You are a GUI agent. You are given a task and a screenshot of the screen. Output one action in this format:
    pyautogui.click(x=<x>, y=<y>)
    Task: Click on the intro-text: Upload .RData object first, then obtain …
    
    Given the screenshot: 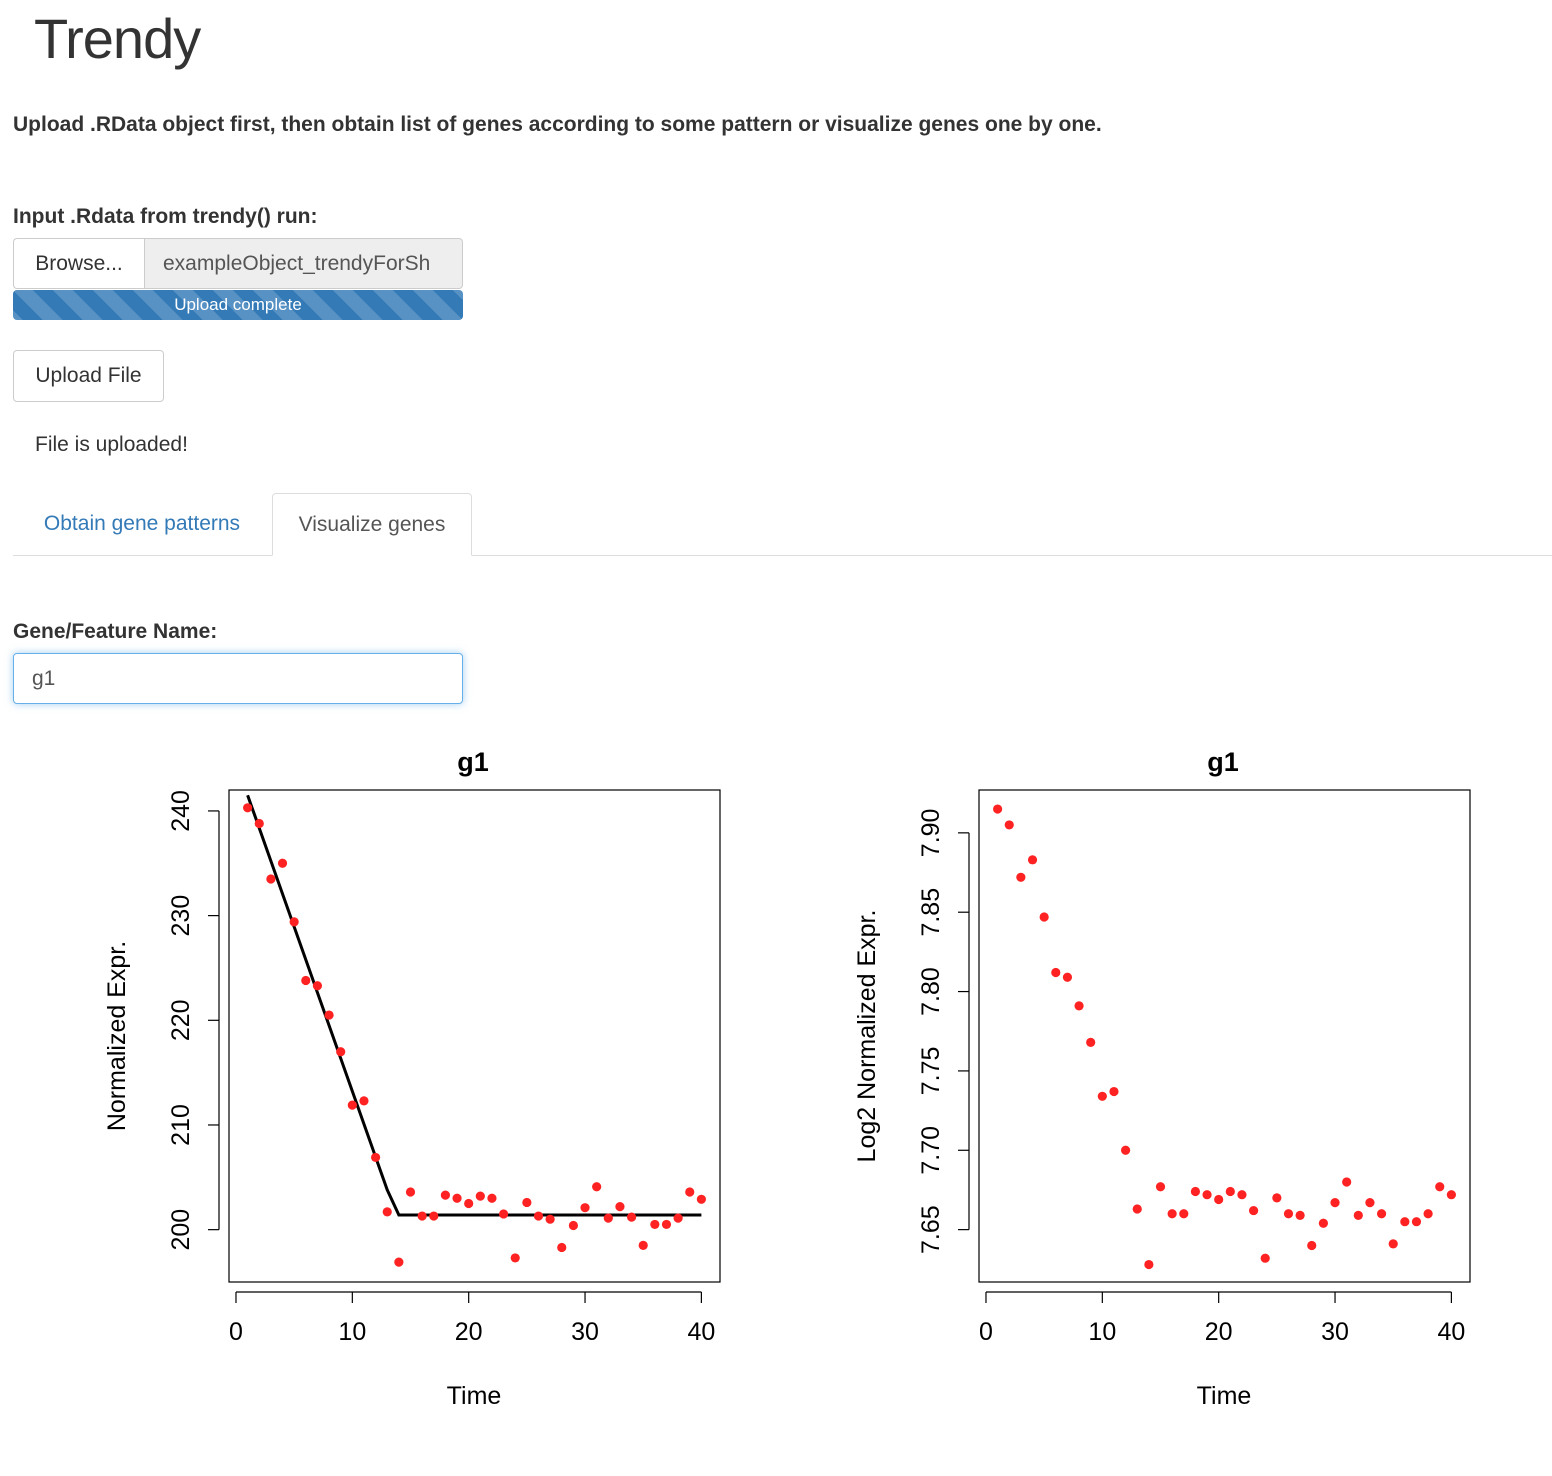 What is the action you would take?
    pyautogui.click(x=557, y=124)
    